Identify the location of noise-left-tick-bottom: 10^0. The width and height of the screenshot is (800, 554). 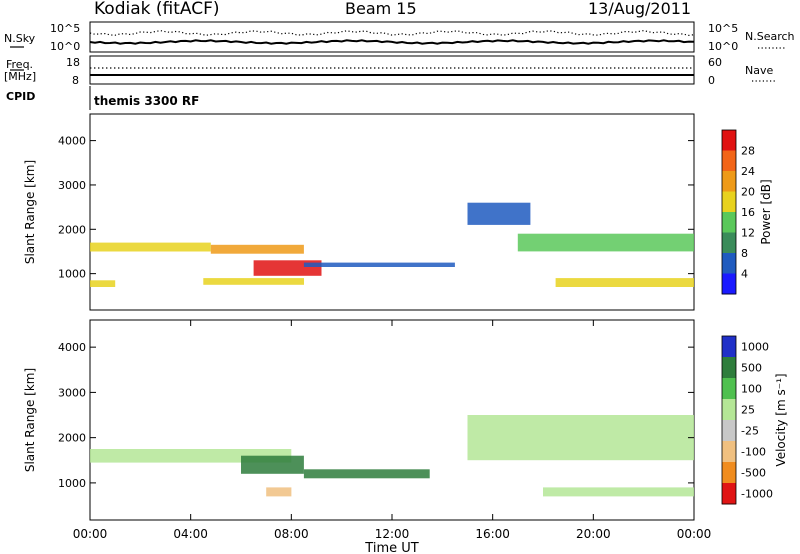
(65, 46).